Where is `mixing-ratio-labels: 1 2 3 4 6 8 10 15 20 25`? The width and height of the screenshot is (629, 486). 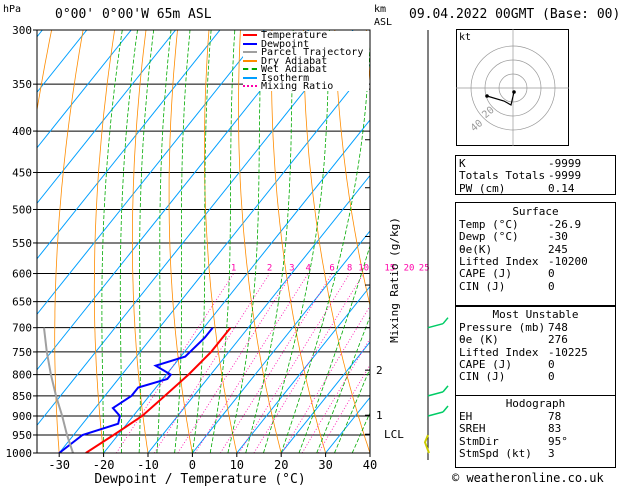 mixing-ratio-labels: 1 2 3 4 6 8 10 15 20 25 is located at coordinates (330, 269).